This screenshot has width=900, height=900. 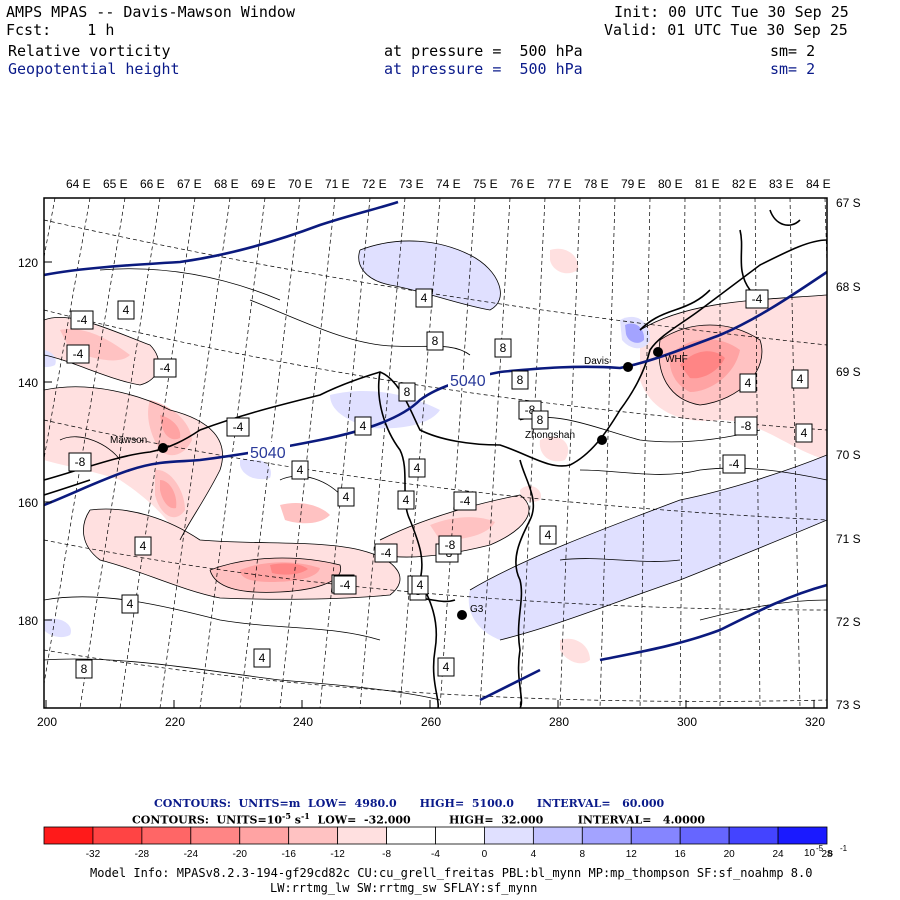 I want to click on y-tick-label: 160, so click(x=28, y=503).